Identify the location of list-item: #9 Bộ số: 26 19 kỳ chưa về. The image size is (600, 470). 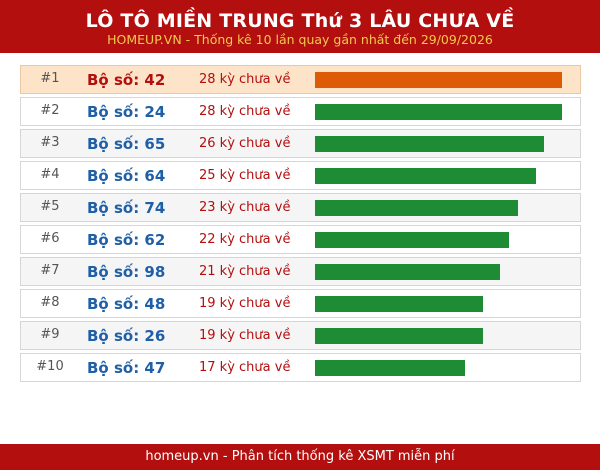
(300, 335).